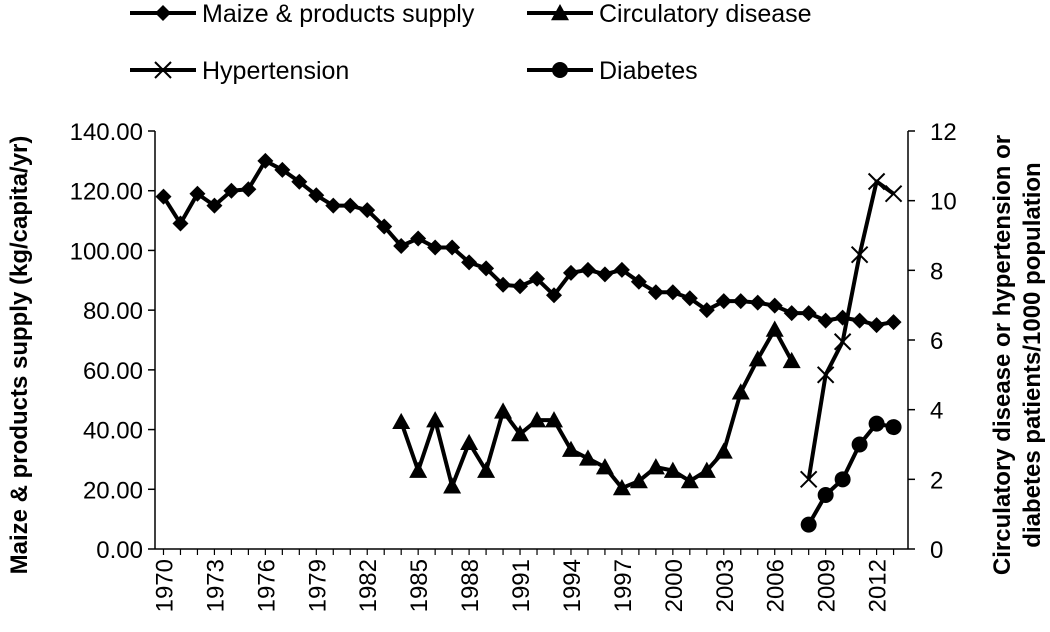  What do you see at coordinates (338, 14) in the screenshot?
I see `legend-label-maize-products-supply: Maize & products supply` at bounding box center [338, 14].